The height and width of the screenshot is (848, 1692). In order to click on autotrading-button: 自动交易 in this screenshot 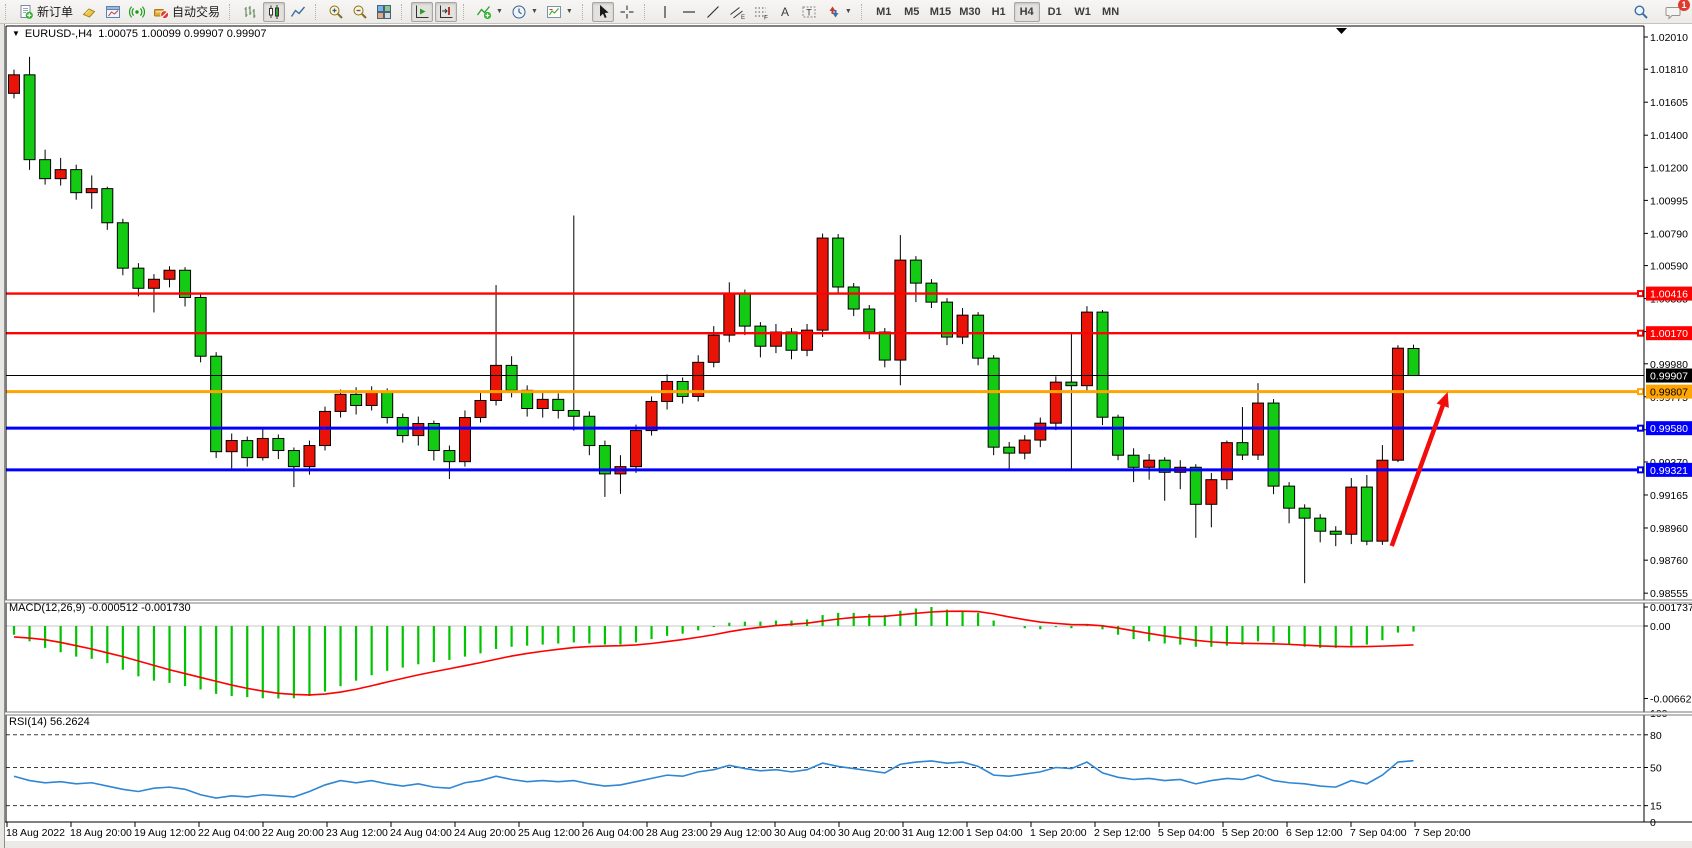, I will do `click(186, 12)`.